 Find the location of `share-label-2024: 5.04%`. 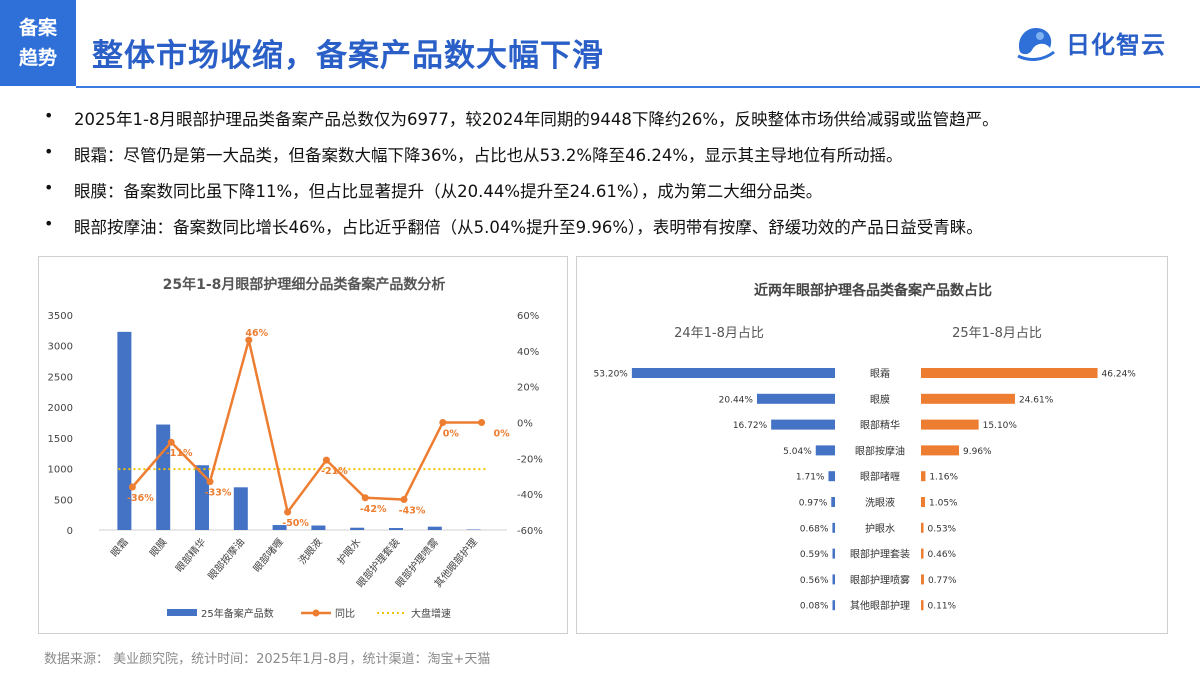

share-label-2024: 5.04% is located at coordinates (797, 452).